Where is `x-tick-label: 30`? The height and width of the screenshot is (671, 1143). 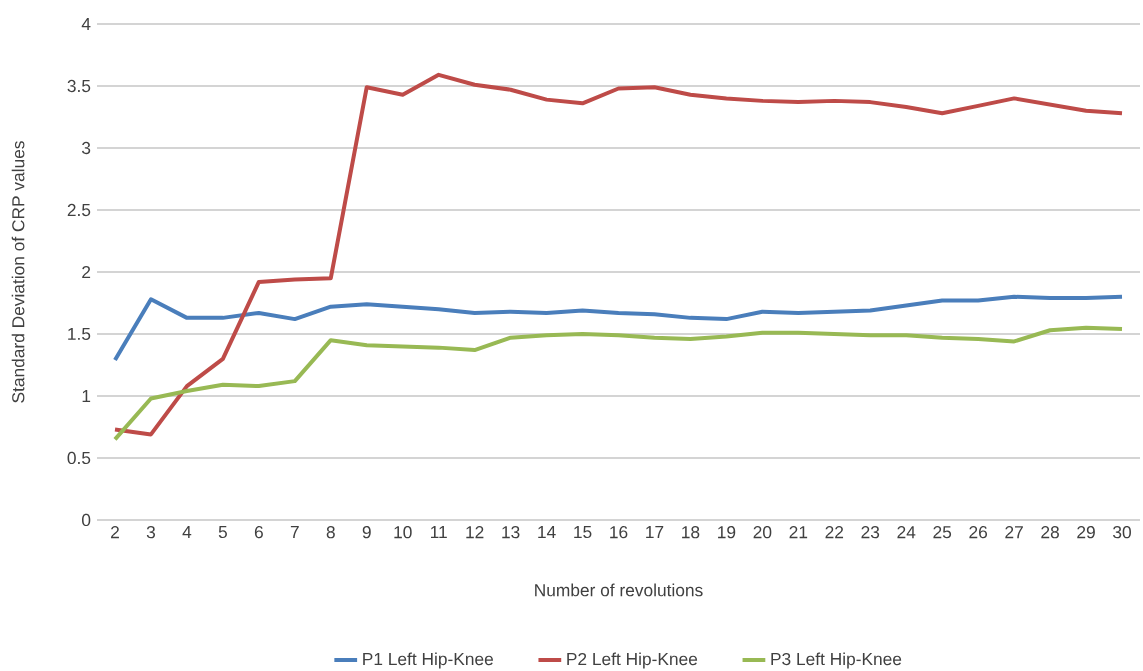
x-tick-label: 30 is located at coordinates (1122, 532).